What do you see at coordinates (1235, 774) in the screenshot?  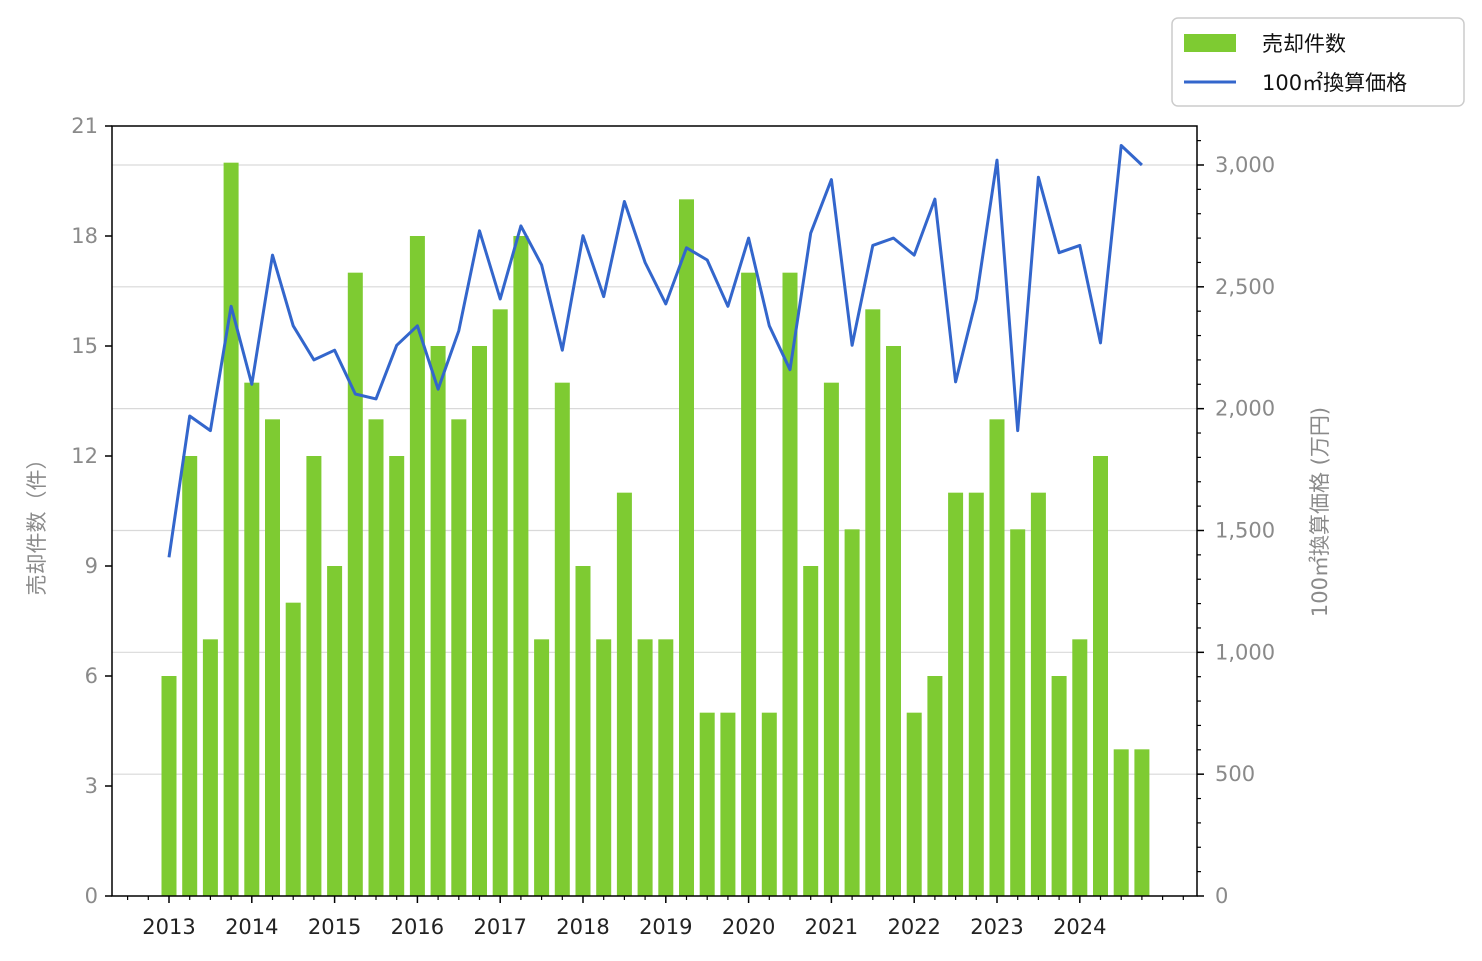 I see `right-tick-label-1: 500` at bounding box center [1235, 774].